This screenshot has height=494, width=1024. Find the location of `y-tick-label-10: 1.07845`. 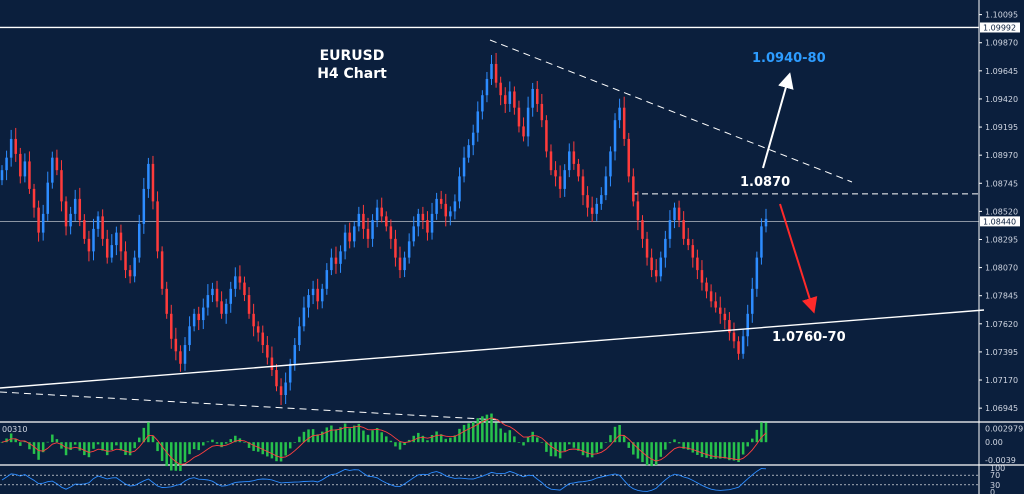

y-tick-label-10: 1.07845 is located at coordinates (1001, 296).